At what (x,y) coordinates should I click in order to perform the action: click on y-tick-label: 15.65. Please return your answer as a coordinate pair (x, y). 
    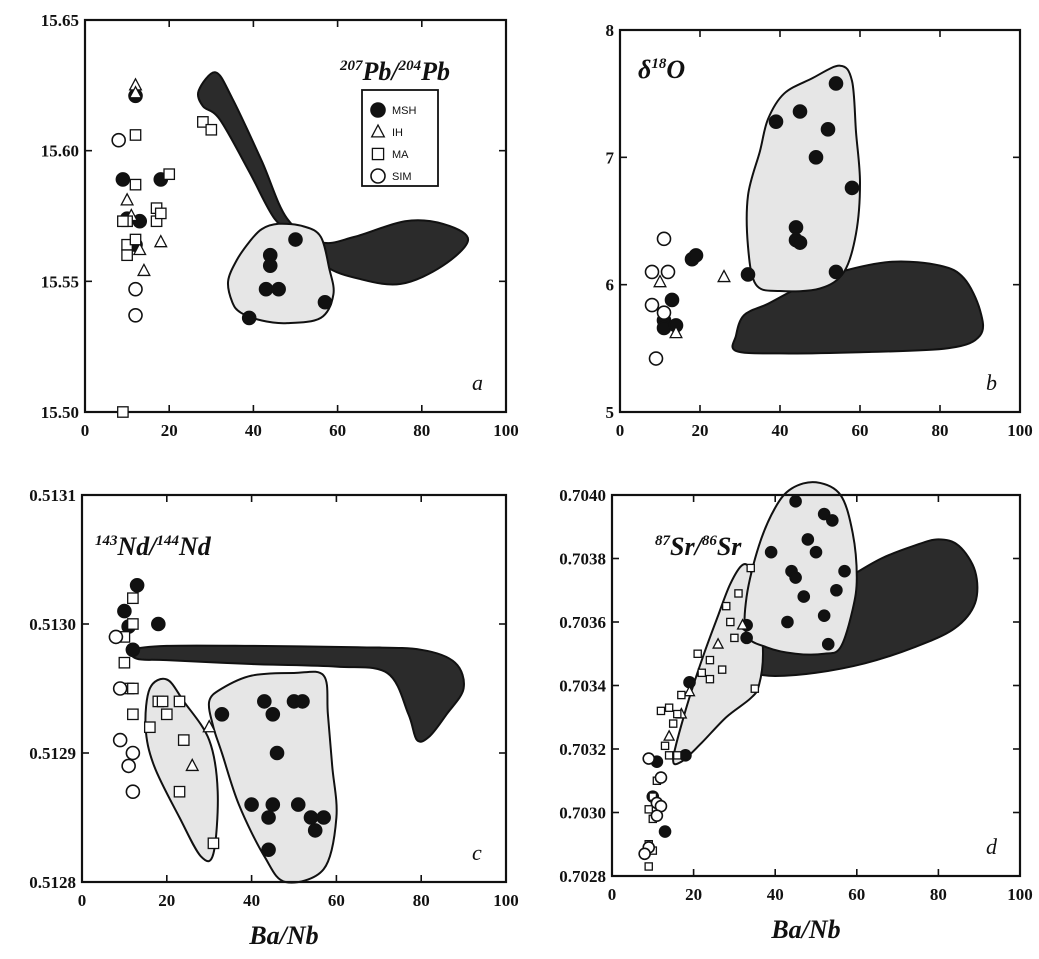
    Looking at the image, I should click on (60, 20).